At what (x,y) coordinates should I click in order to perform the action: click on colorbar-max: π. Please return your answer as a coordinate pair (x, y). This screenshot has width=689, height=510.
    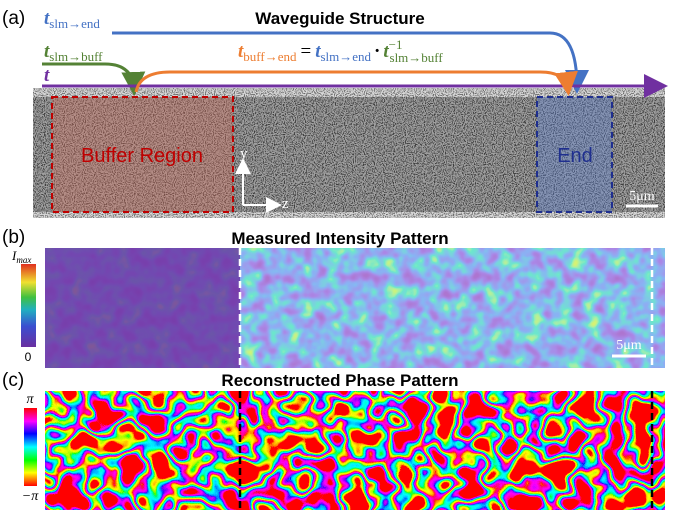
    Looking at the image, I should click on (30, 399).